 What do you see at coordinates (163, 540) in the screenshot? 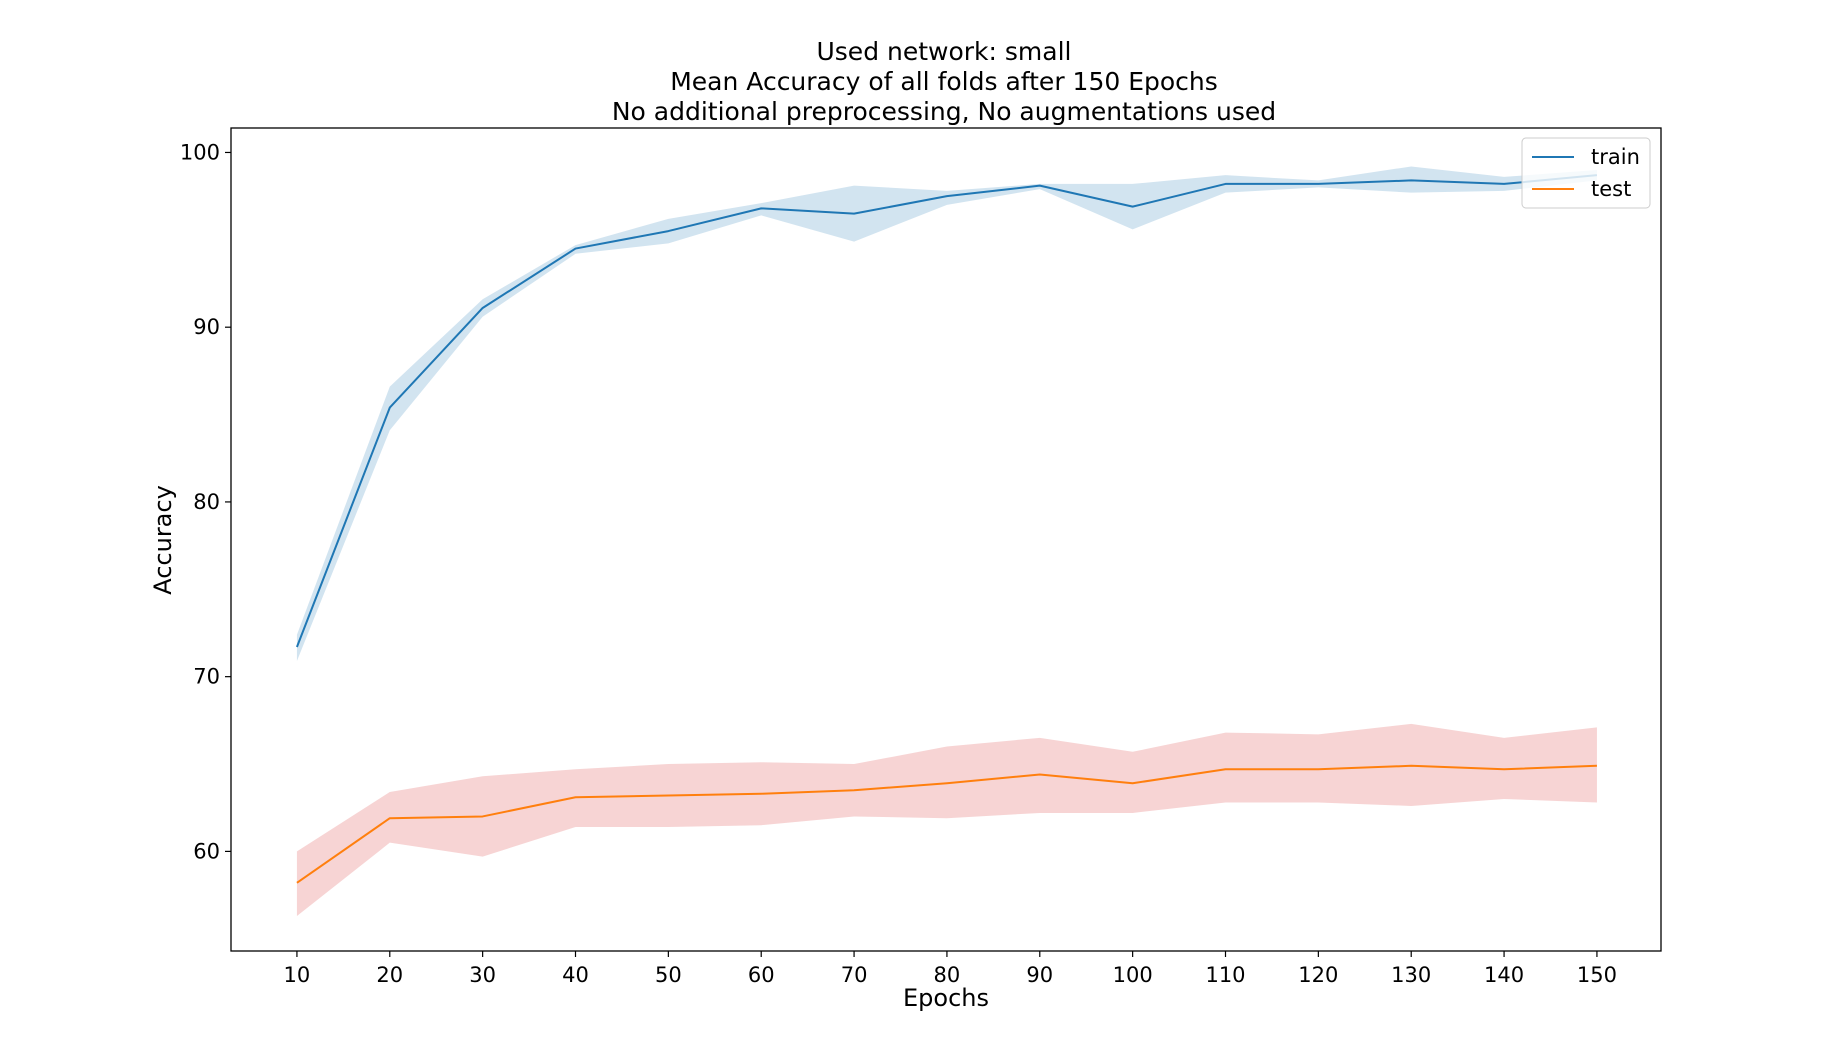
I see `y-axis-label: Accuracy` at bounding box center [163, 540].